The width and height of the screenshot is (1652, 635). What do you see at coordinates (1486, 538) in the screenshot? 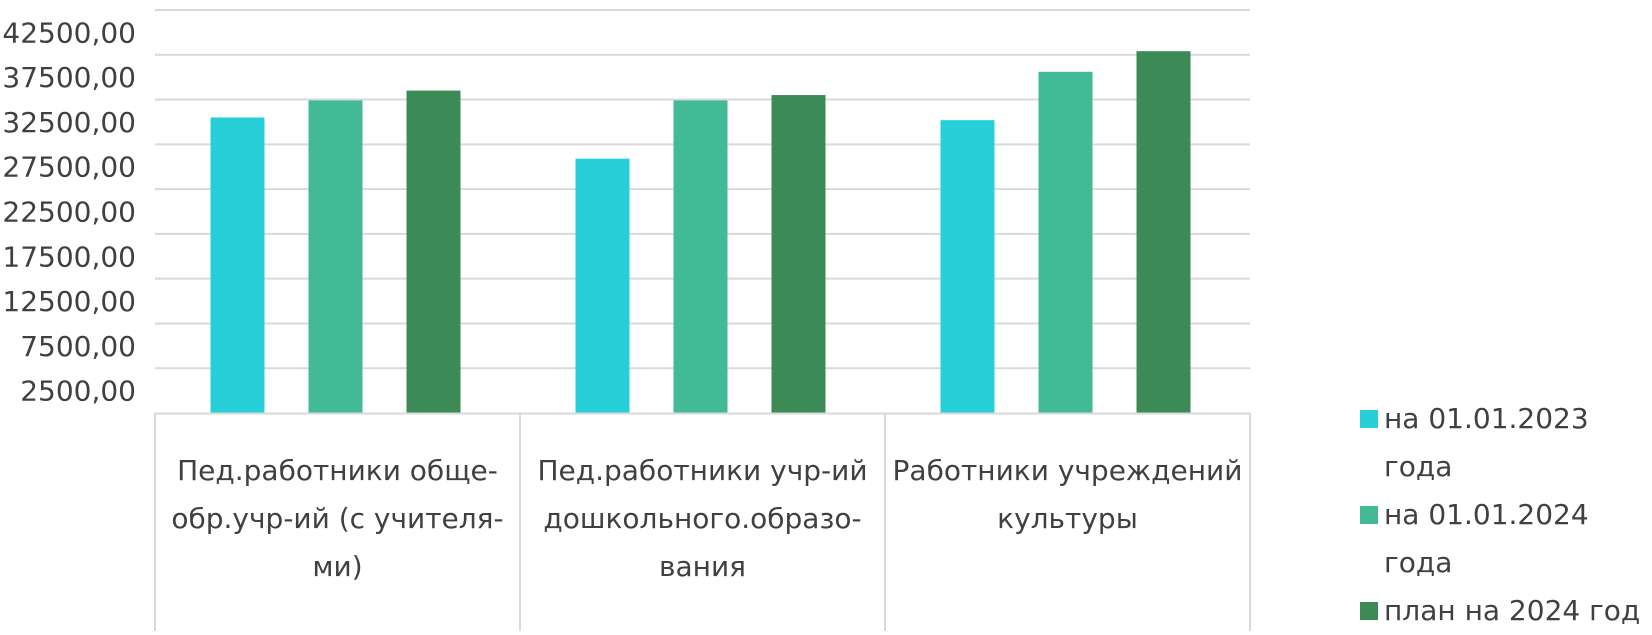
I see `legend-label-2024: на 01.01.2024 года` at bounding box center [1486, 538].